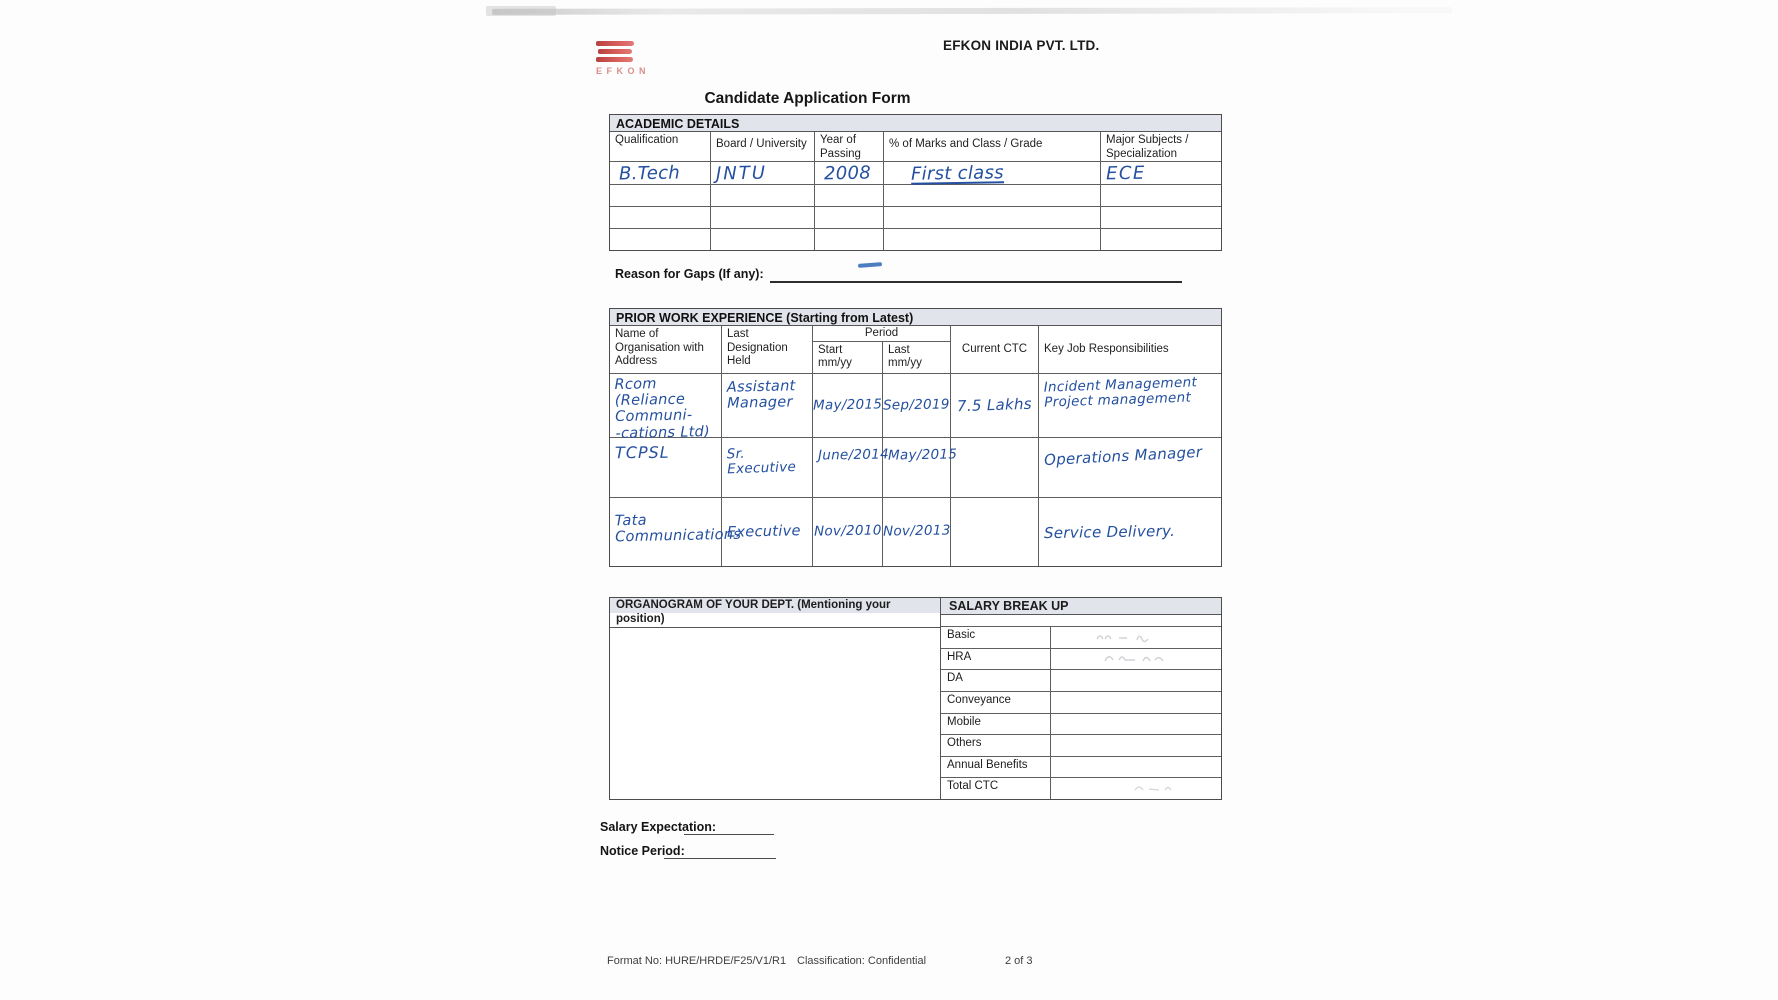 This screenshot has width=1778, height=1000. I want to click on salary-row-total-ctc: Total CTC, so click(1081, 788).